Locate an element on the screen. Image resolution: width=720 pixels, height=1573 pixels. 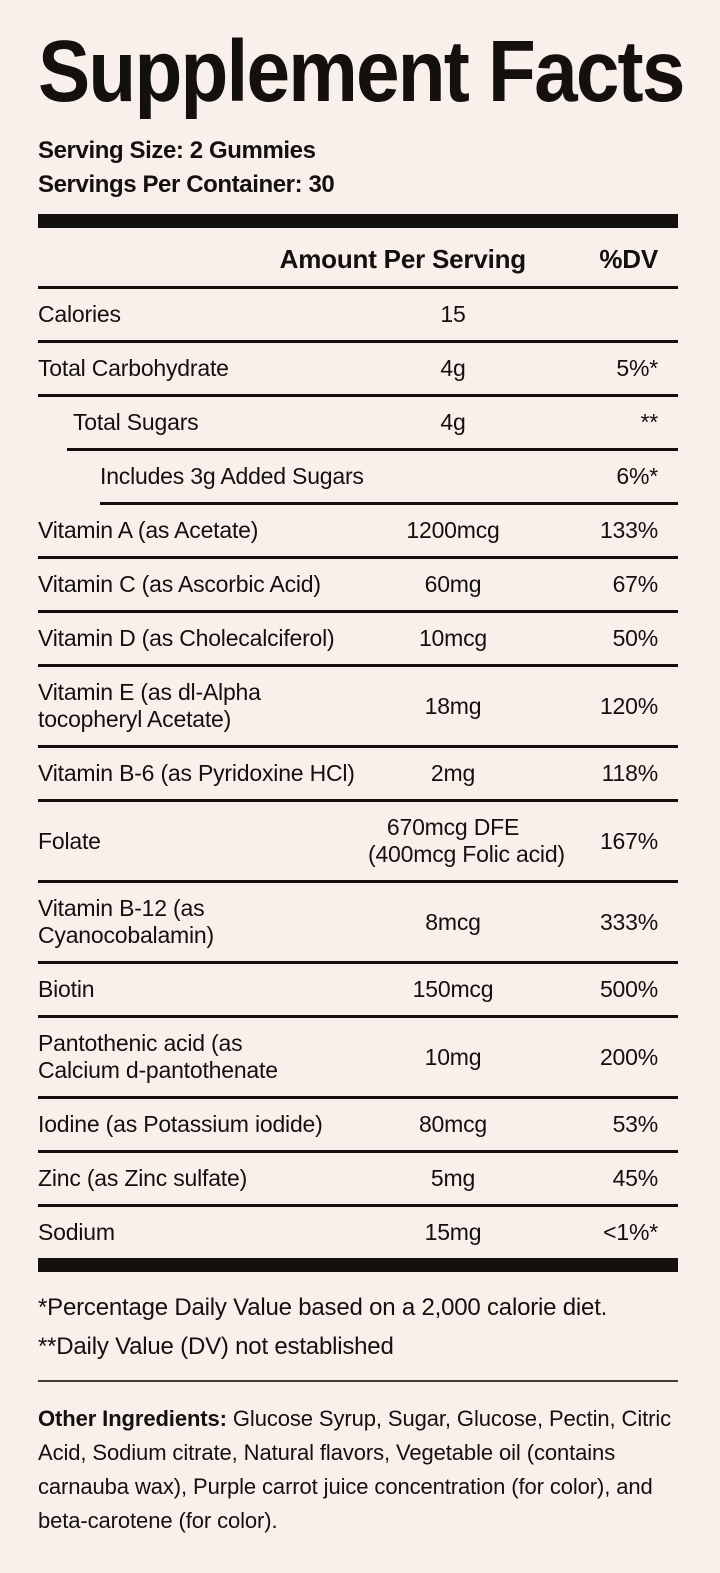
nutrient-amount: 15 is located at coordinates (453, 314).